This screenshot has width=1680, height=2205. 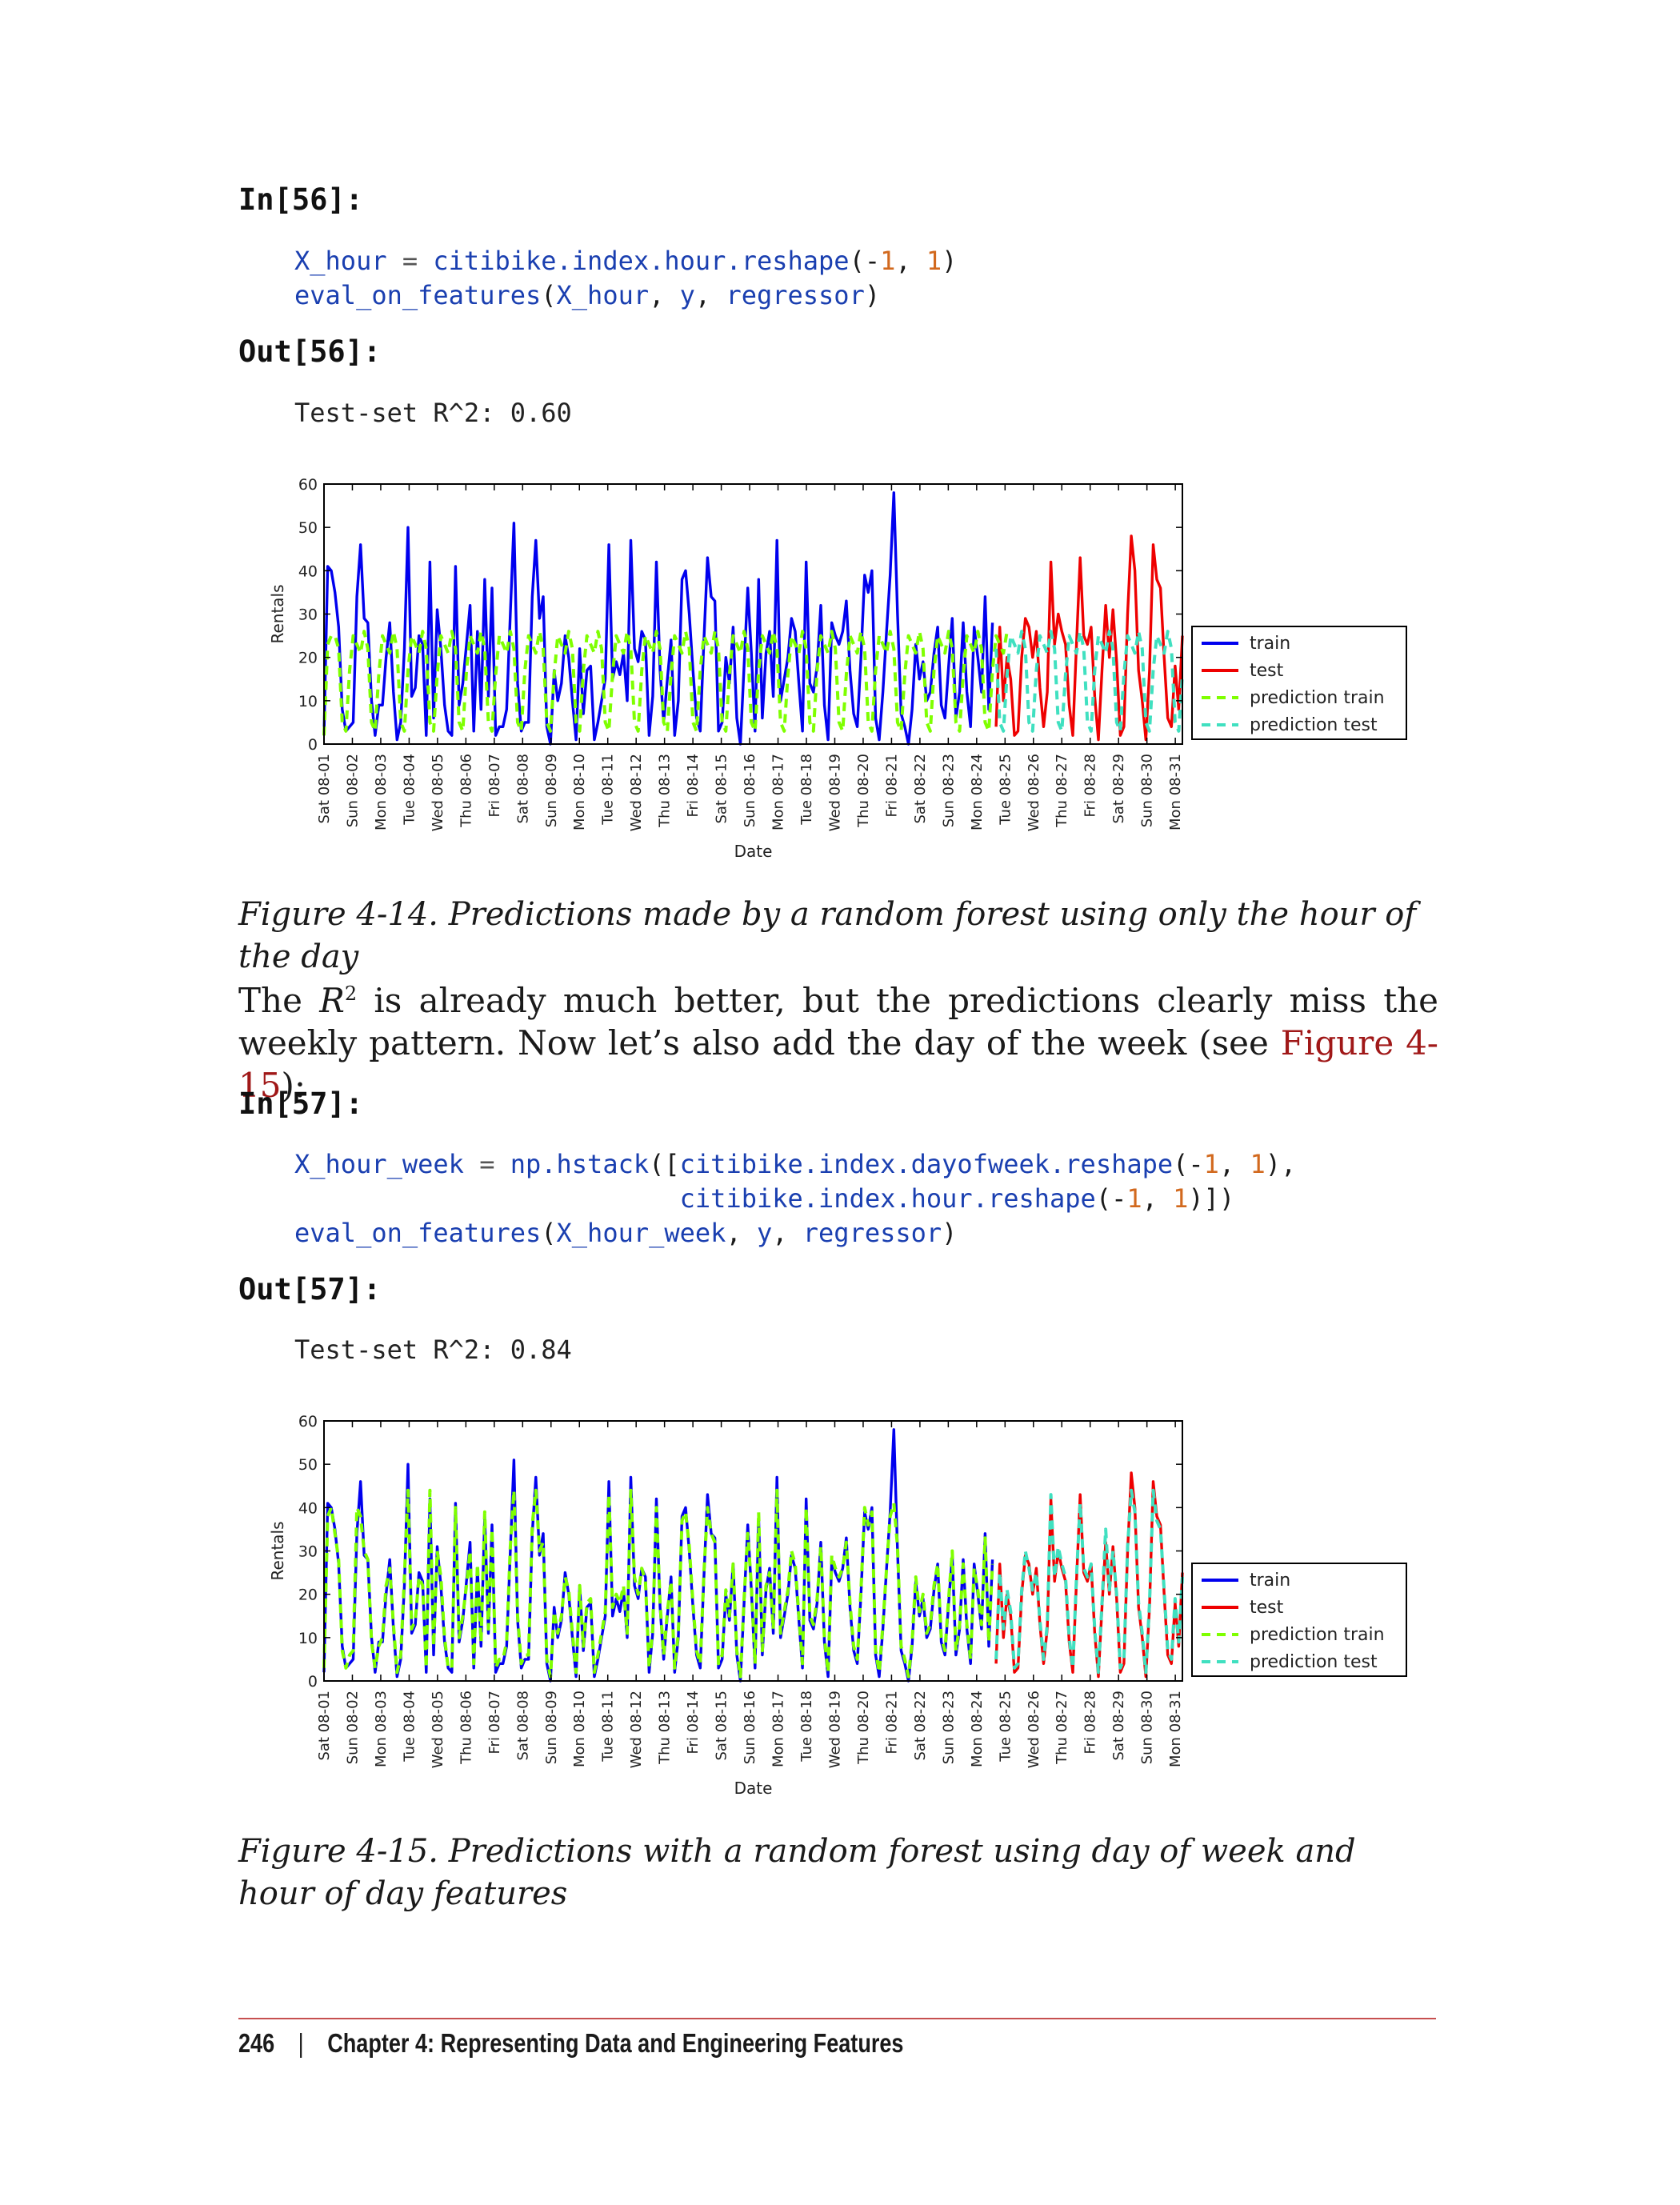 What do you see at coordinates (549, 1233) in the screenshot?
I see `code-token: (` at bounding box center [549, 1233].